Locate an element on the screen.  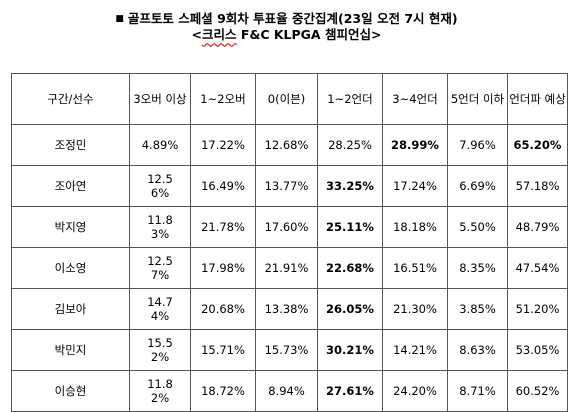
title-spellcheck-word: 크리스 is located at coordinates (219, 34).